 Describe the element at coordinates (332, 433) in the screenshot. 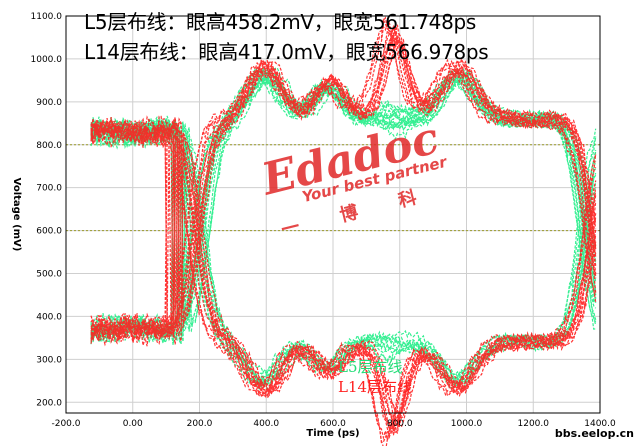

I see `x-axis-label: Time (ps)` at that location.